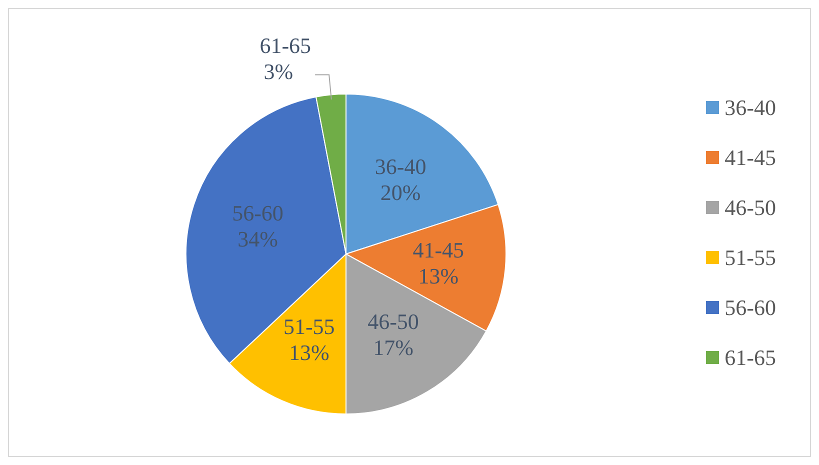 The width and height of the screenshot is (819, 465). What do you see at coordinates (750, 207) in the screenshot?
I see `legend-label: 46-50` at bounding box center [750, 207].